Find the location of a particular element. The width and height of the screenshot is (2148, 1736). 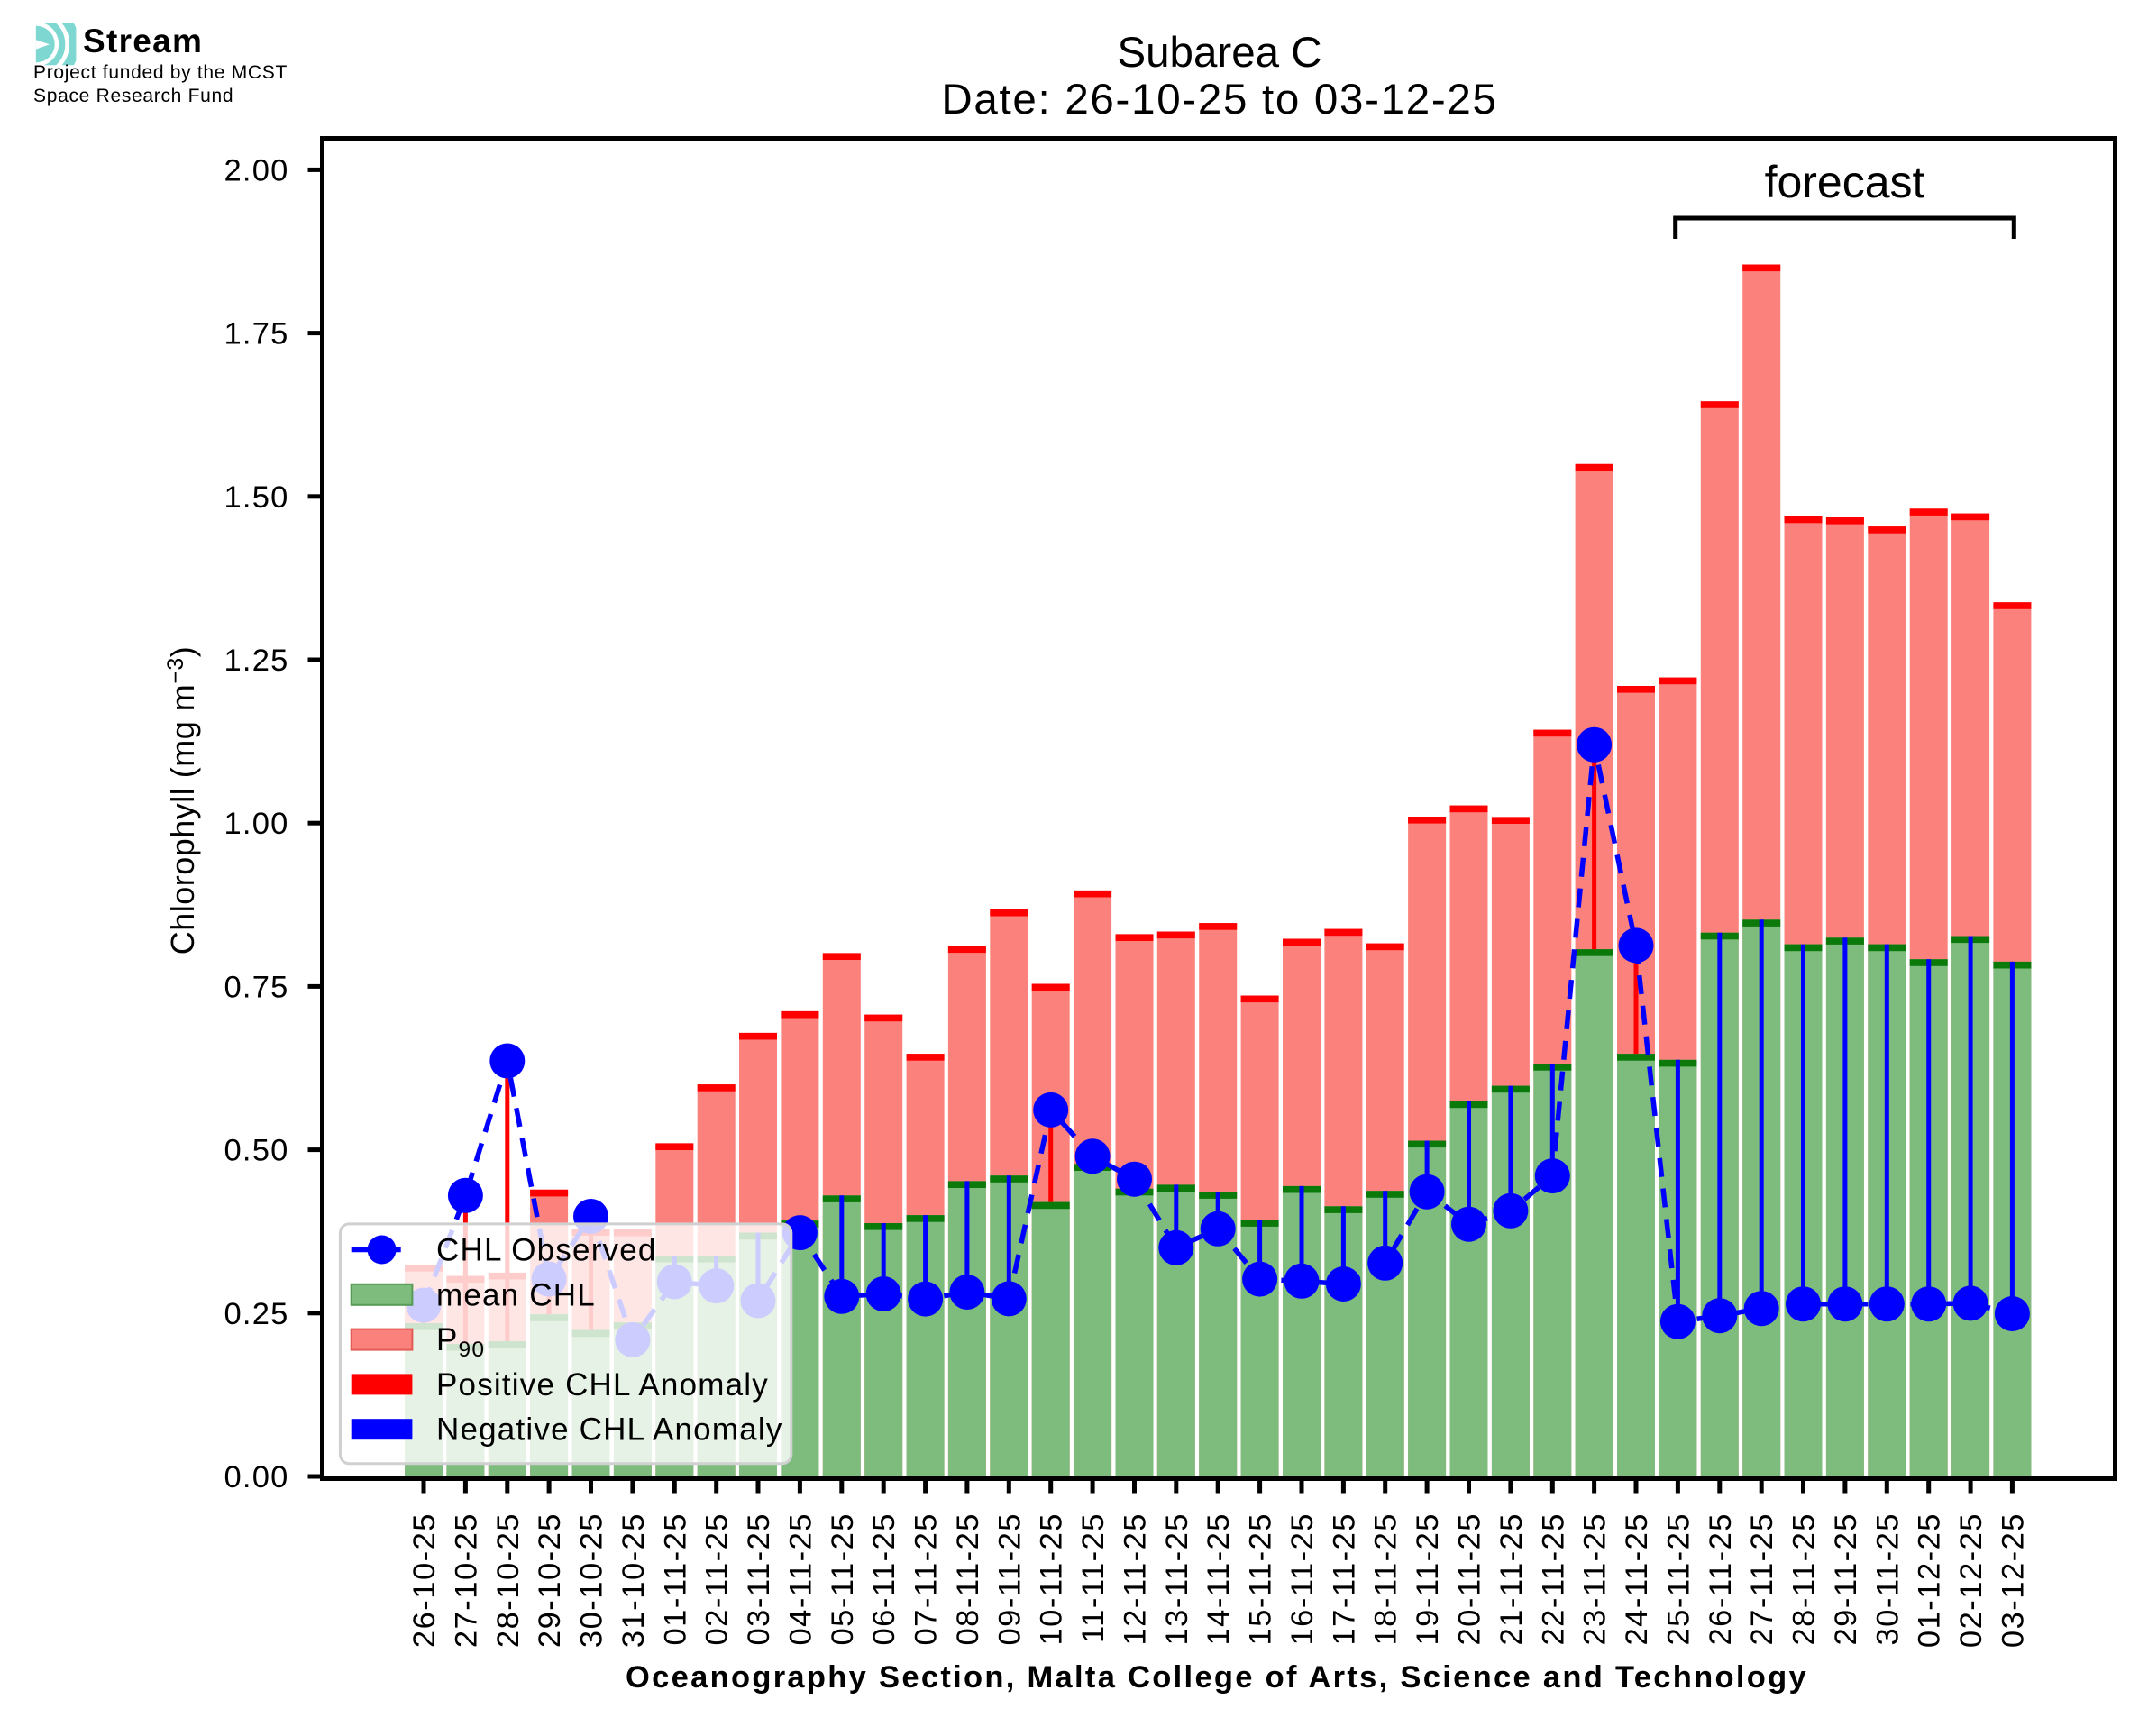

svg-text: 02-11-25 is located at coordinates (717, 1579).